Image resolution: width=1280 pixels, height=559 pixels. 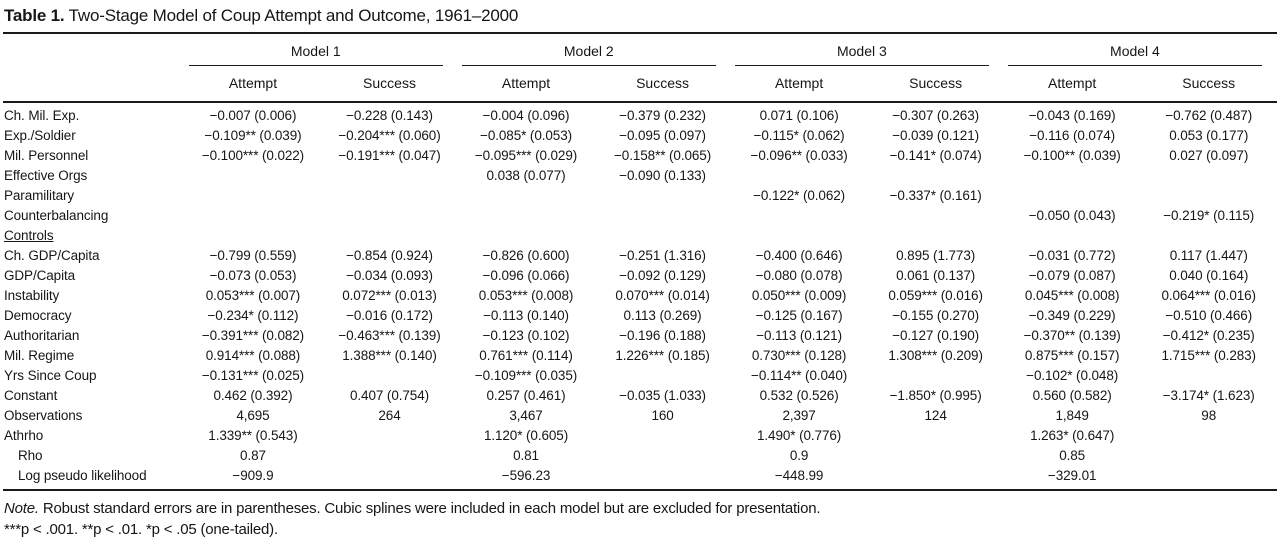 What do you see at coordinates (799, 295) in the screenshot?
I see `value-cell: 0.050*** (0.009)` at bounding box center [799, 295].